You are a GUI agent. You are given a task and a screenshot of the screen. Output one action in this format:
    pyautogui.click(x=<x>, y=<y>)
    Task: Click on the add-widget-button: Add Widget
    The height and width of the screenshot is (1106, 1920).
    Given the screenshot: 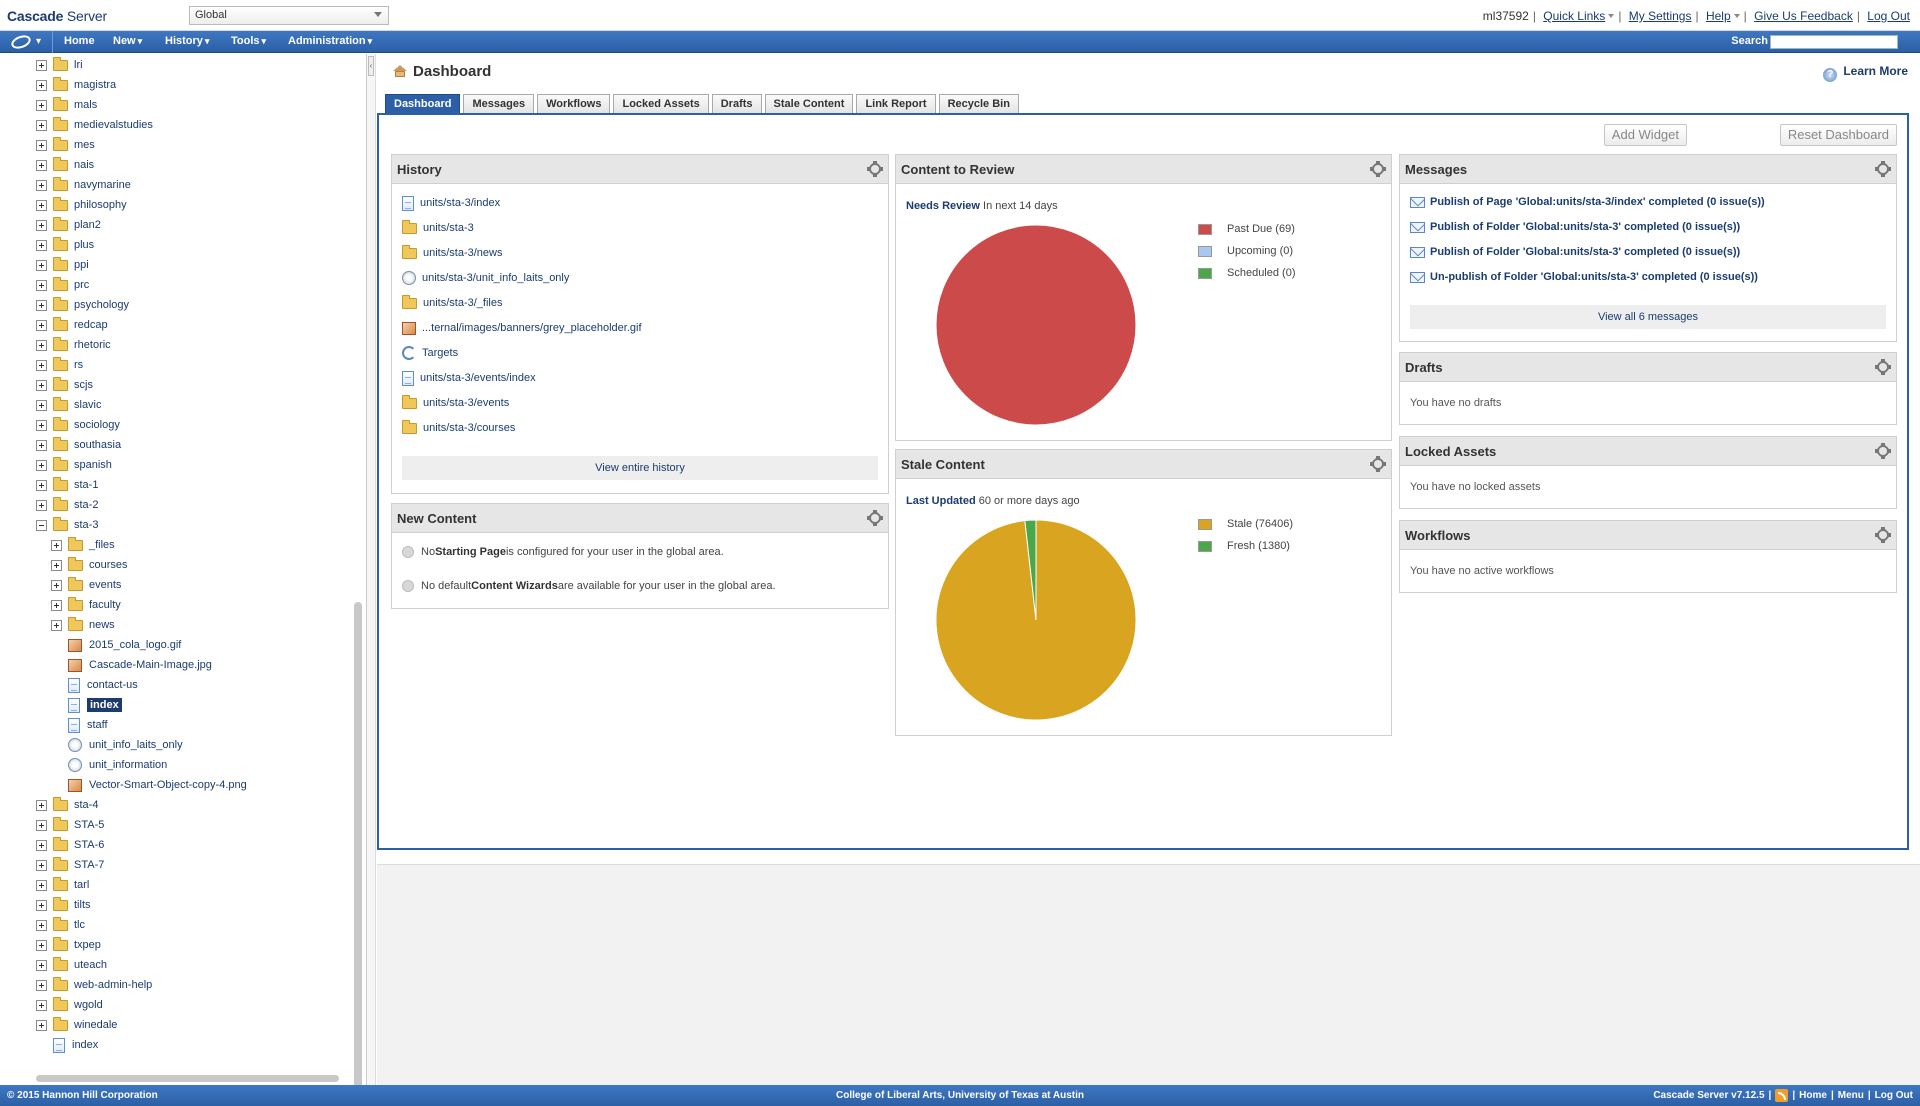 What is the action you would take?
    pyautogui.click(x=1645, y=135)
    